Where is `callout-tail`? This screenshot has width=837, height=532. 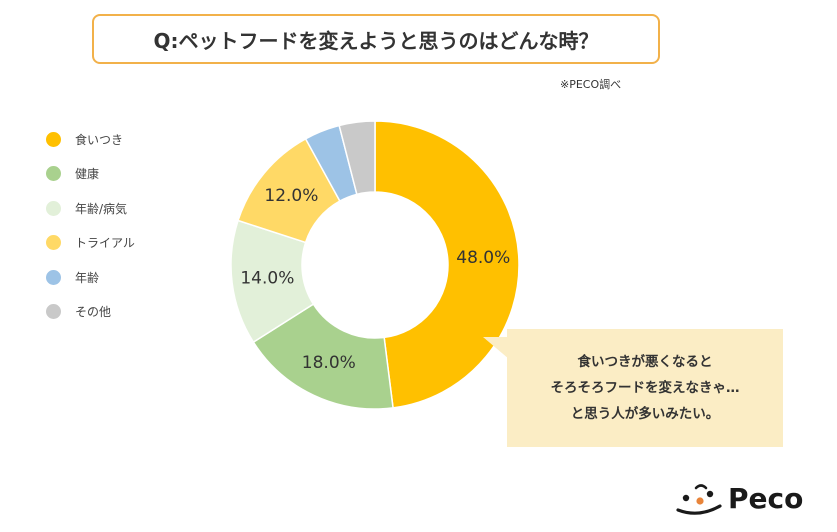 callout-tail is located at coordinates (496, 348).